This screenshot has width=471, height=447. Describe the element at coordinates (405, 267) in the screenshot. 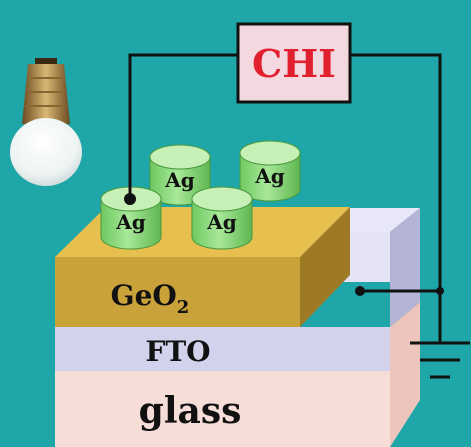

I see `fto-side` at that location.